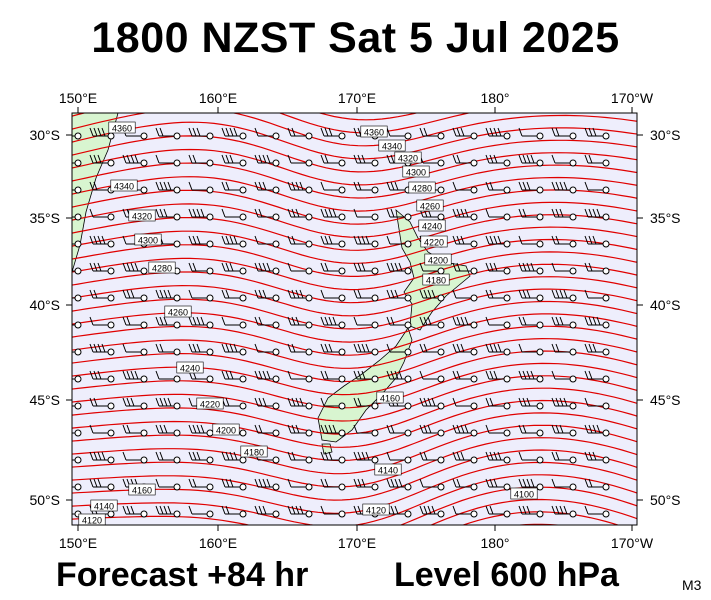 This screenshot has height=600, width=711. I want to click on svg-text: 4220, so click(210, 405).